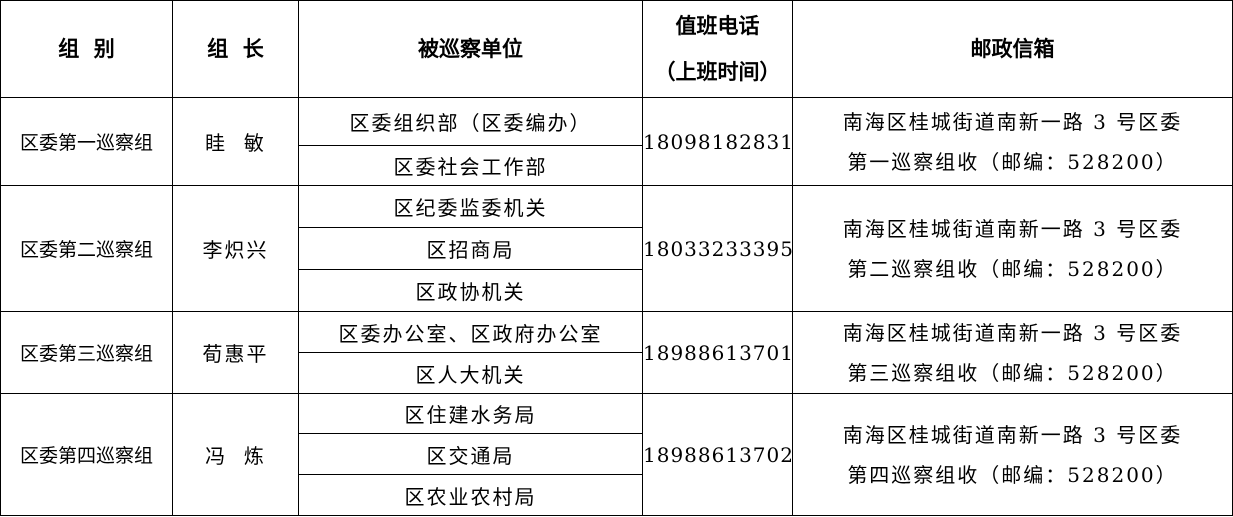 The width and height of the screenshot is (1233, 517). I want to click on inspected-unit: 区农业农村局, so click(470, 495).